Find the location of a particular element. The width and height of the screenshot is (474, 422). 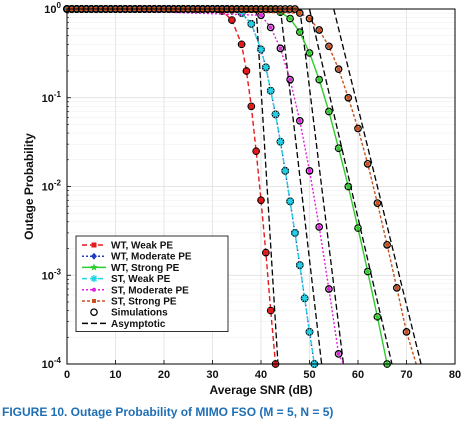

legend-label: WT, Weak PE is located at coordinates (142, 246).